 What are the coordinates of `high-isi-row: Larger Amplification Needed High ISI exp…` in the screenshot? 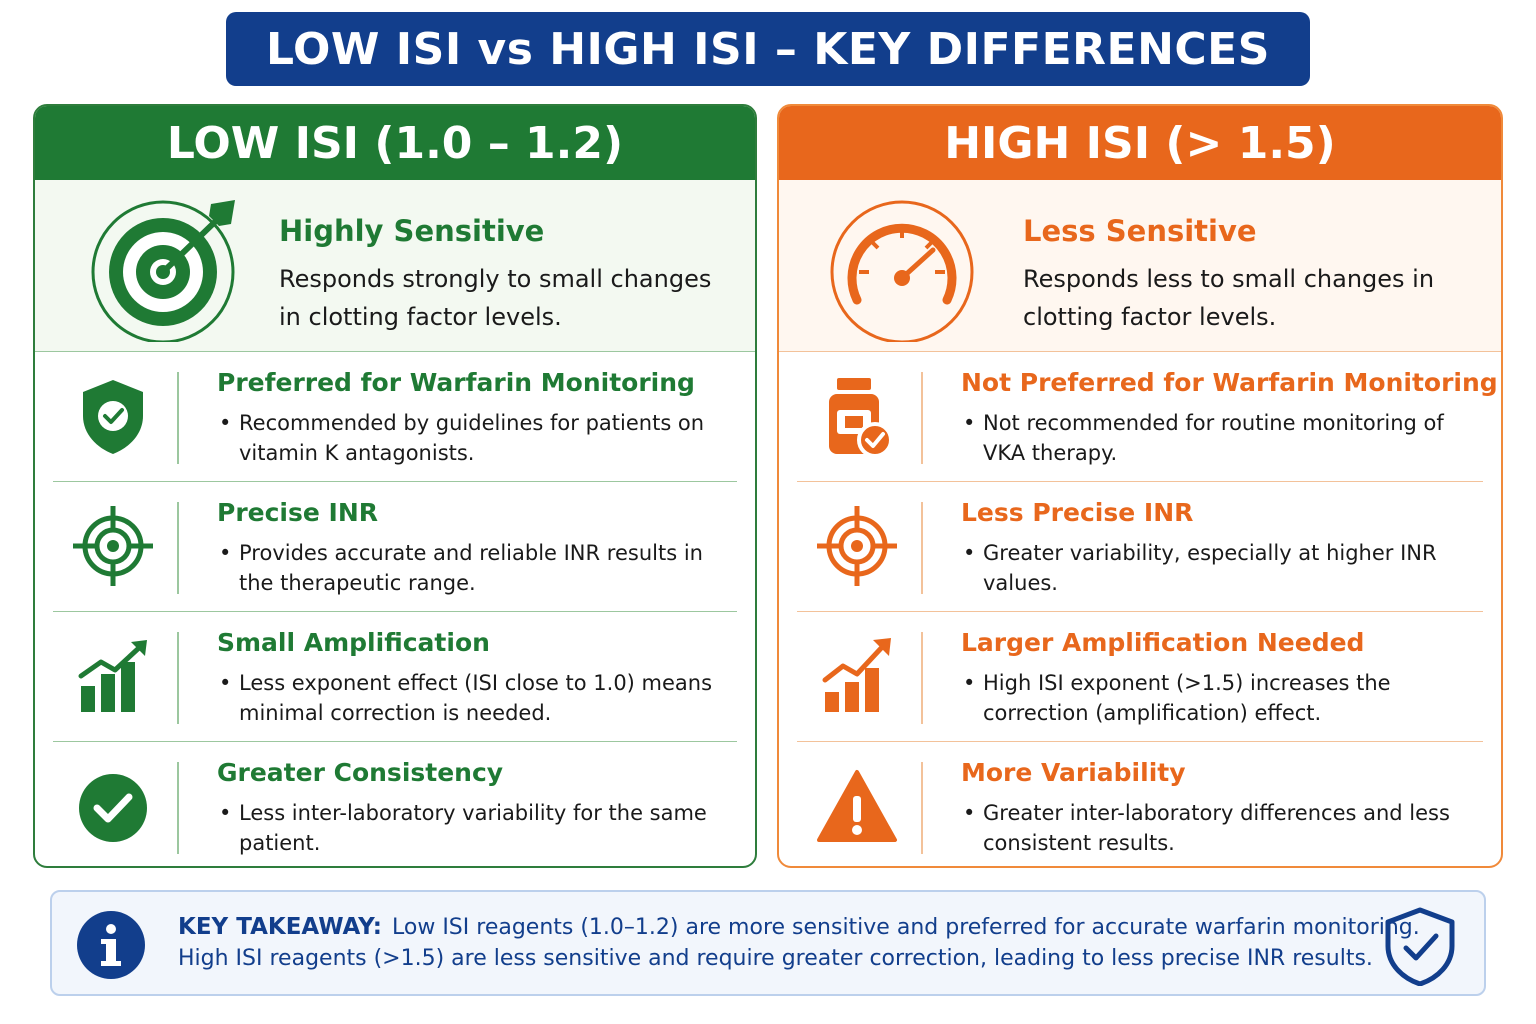 It's located at (1140, 677).